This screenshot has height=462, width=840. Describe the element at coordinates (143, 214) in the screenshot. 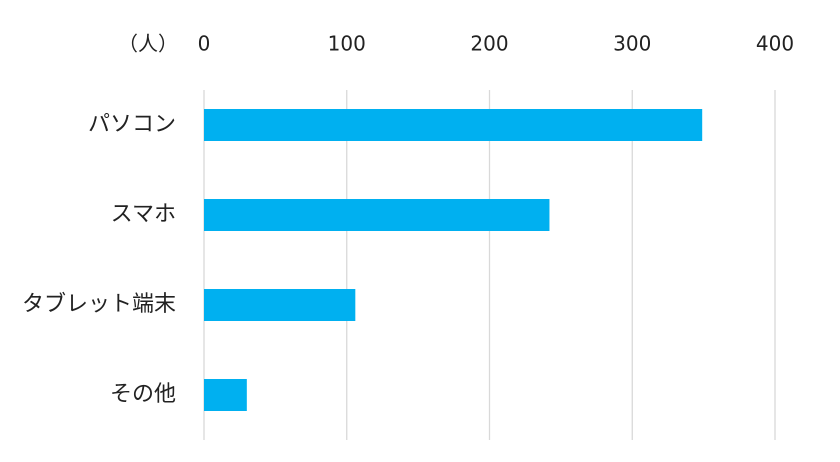

I see `y-tick-label: スマホ` at that location.